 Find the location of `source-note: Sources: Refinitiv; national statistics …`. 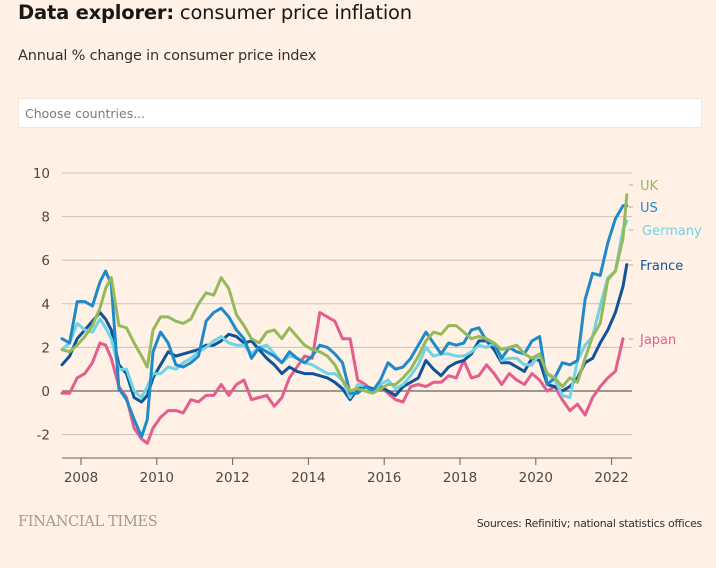

source-note: Sources: Refinitiv; national statistics … is located at coordinates (589, 523).